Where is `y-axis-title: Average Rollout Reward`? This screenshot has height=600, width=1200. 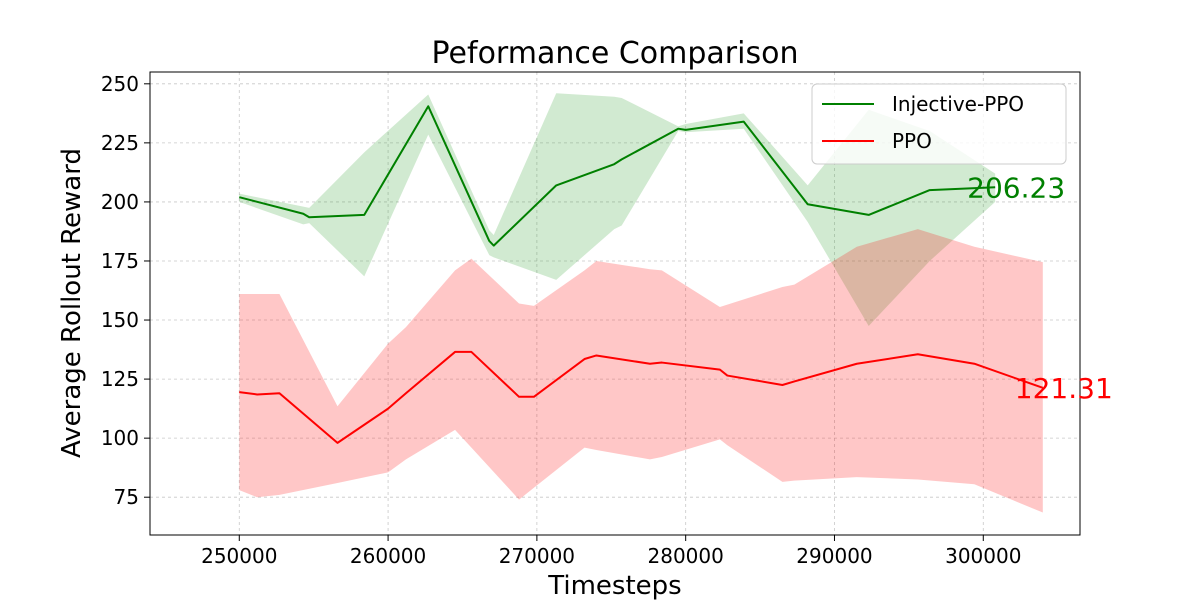
y-axis-title: Average Rollout Reward is located at coordinates (72, 303).